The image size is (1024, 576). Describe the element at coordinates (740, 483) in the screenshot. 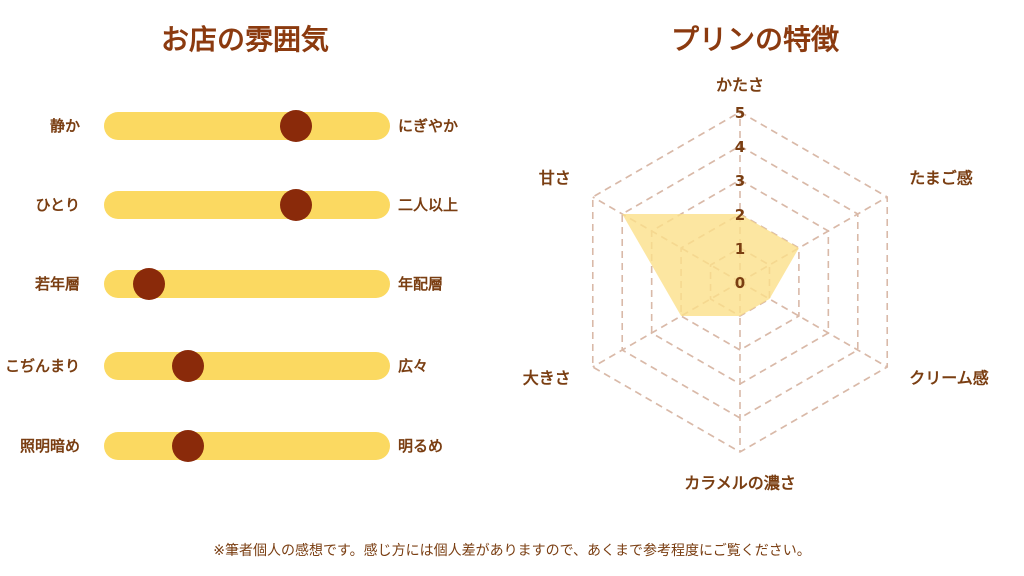

I see `radar-axis-label: カラメルの濃さ` at that location.